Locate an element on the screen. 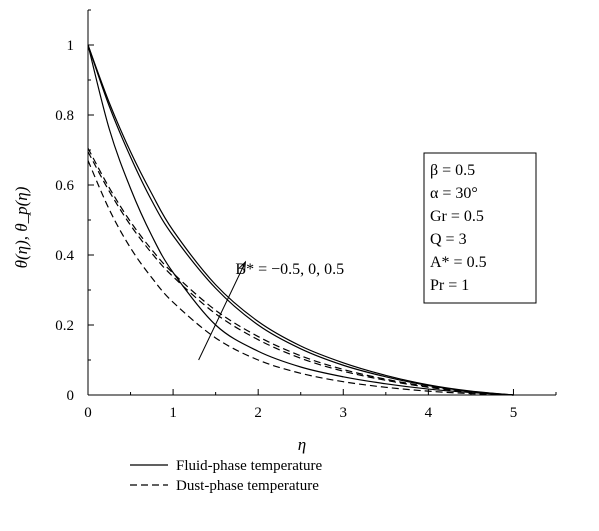 Image resolution: width=599 pixels, height=531 pixels. y-tick-label: 0.8 is located at coordinates (64, 116).